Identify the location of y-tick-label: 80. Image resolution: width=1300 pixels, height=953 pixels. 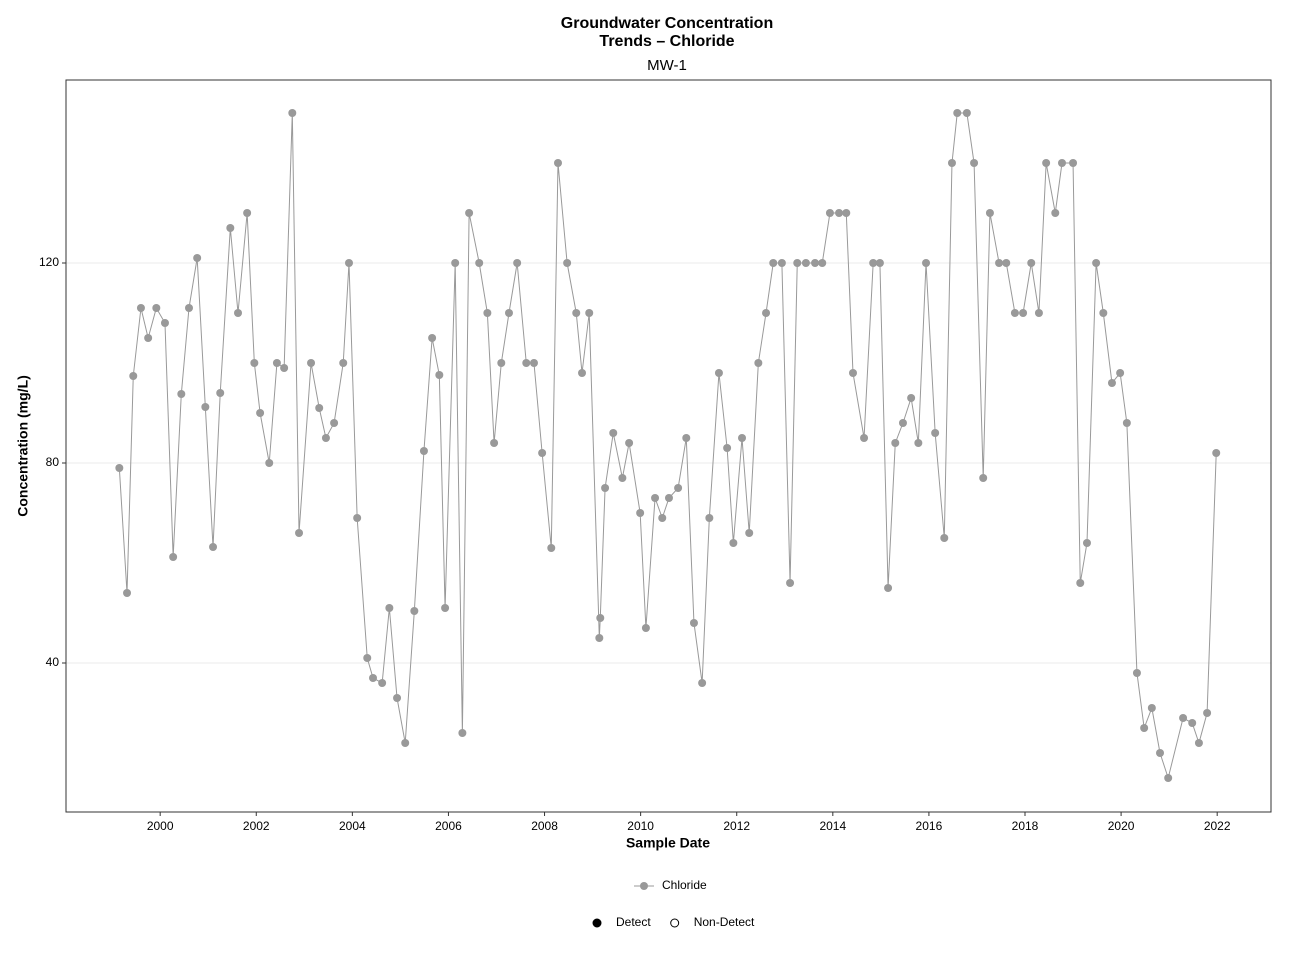
(53, 462).